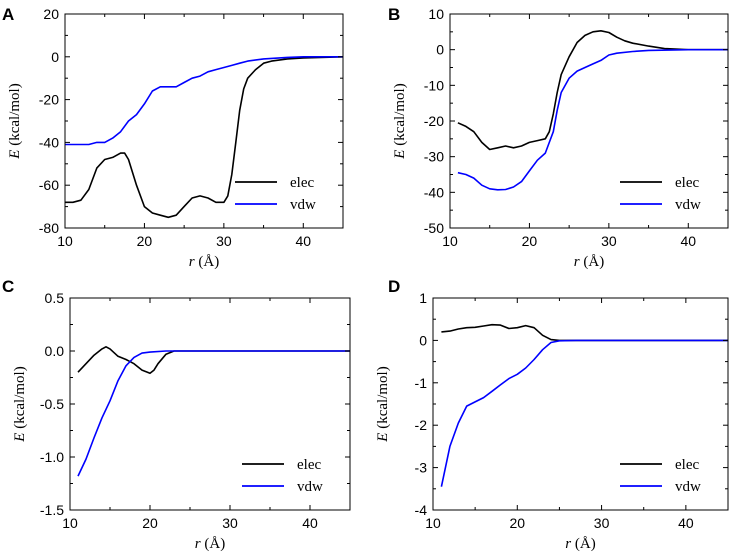 The image size is (740, 559). Describe the element at coordinates (55, 298) in the screenshot. I see `y-tick-label: 0.5` at that location.